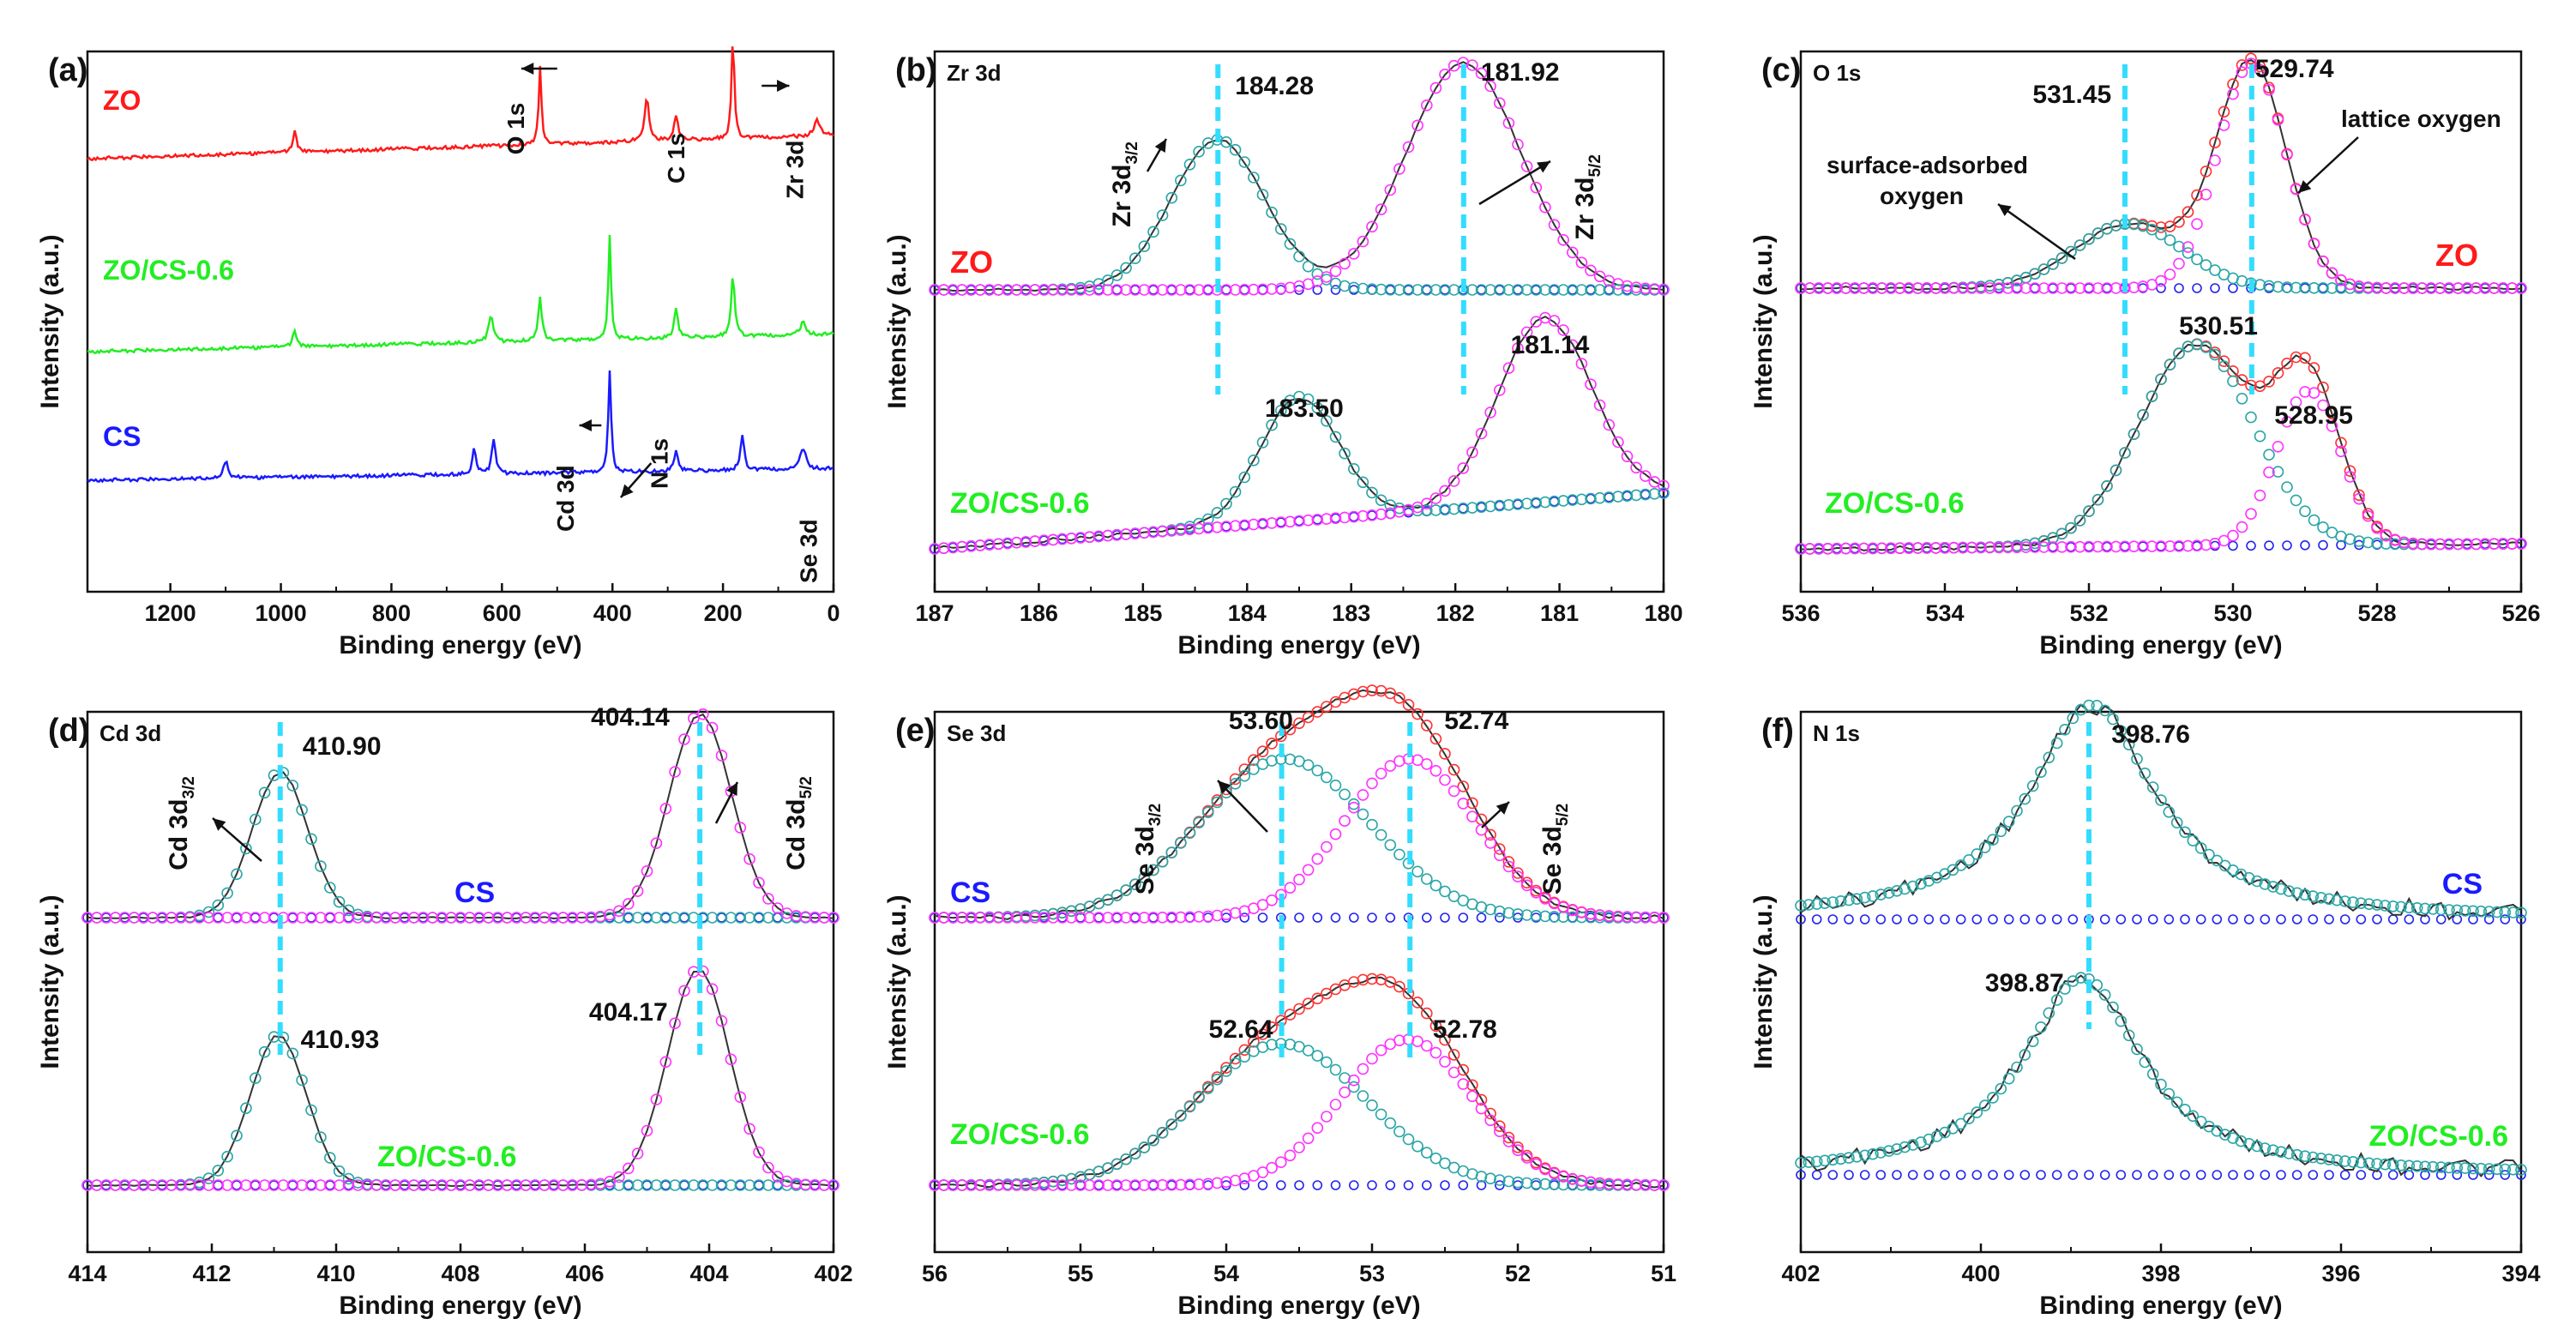 The width and height of the screenshot is (2576, 1331). I want to click on x-tick-label: 404, so click(708, 1273).